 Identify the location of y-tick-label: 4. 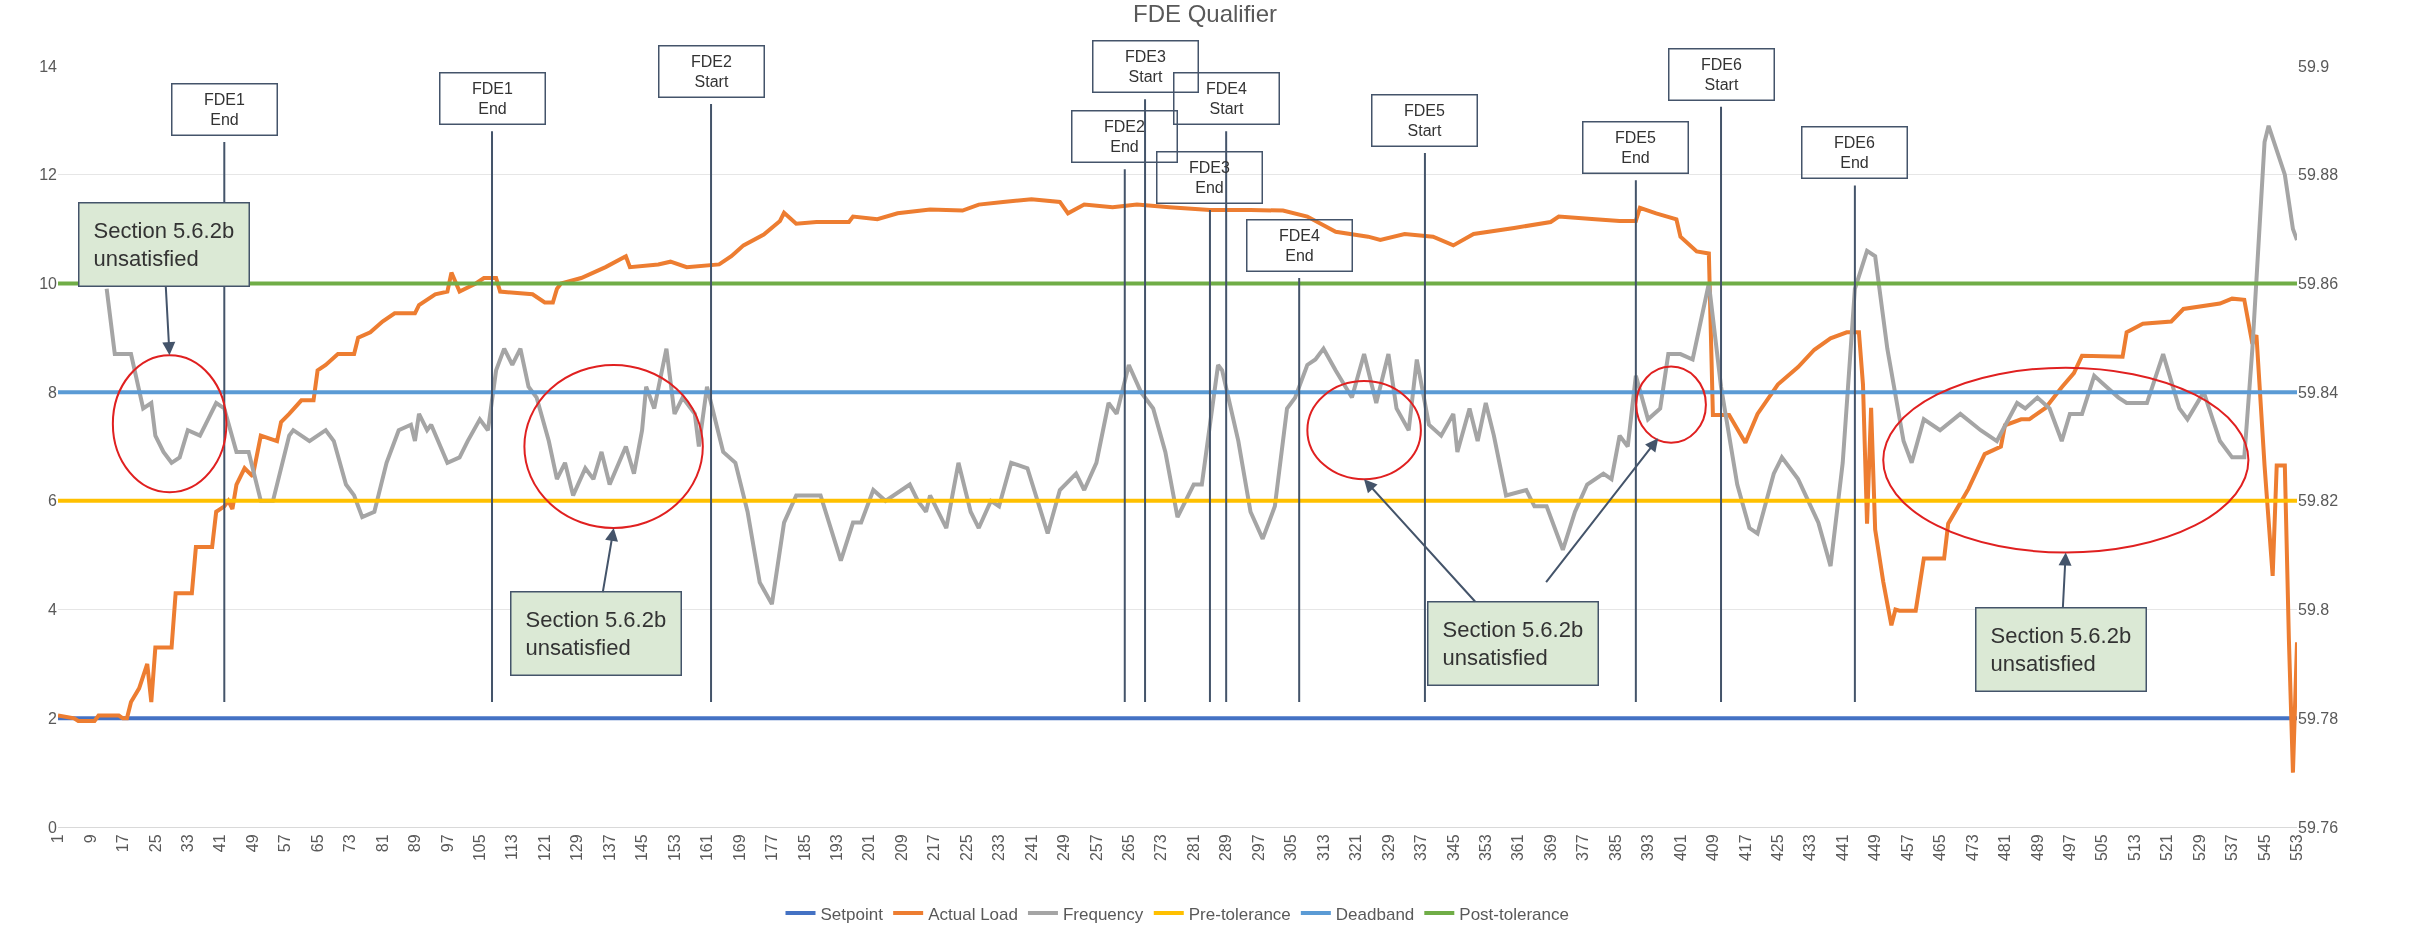
(53, 610).